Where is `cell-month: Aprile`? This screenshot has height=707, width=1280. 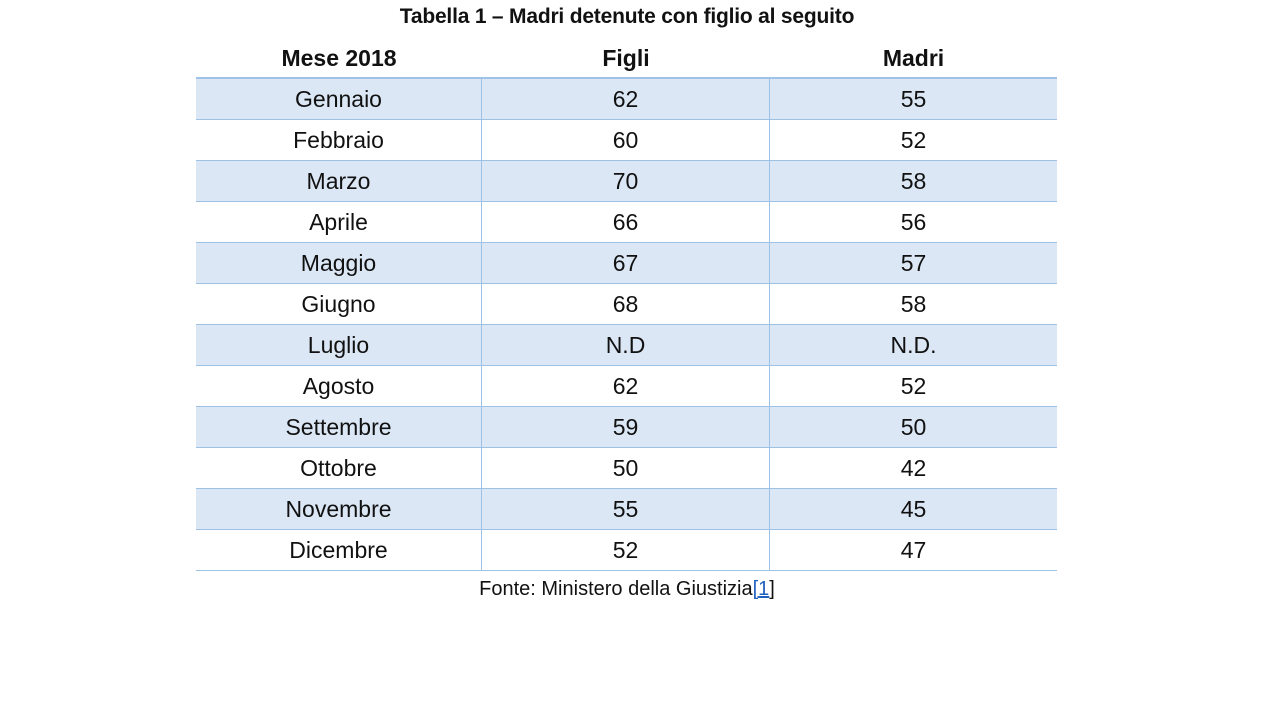
cell-month: Aprile is located at coordinates (339, 222).